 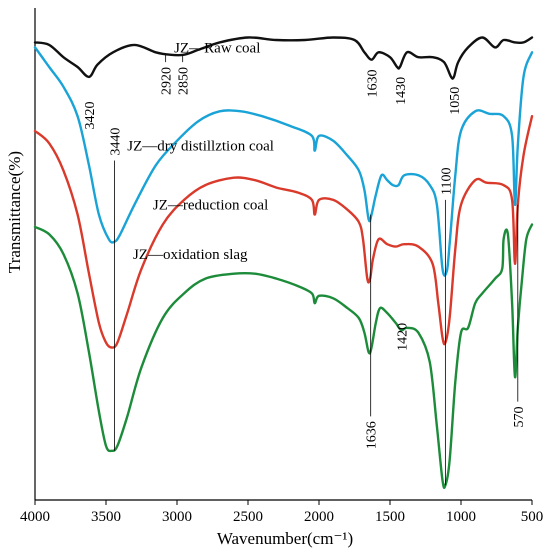 I want to click on series-label: JZ—reduction coal, so click(x=210, y=206).